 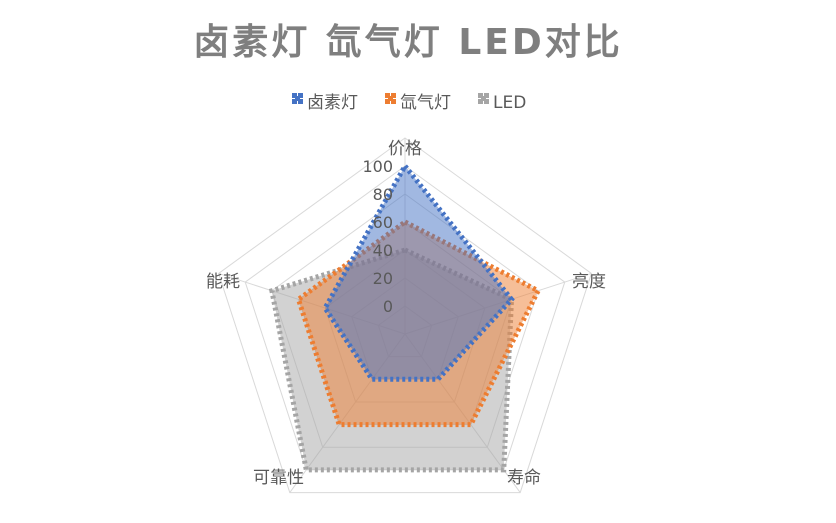 I want to click on series-area-halogen, so click(x=418, y=271).